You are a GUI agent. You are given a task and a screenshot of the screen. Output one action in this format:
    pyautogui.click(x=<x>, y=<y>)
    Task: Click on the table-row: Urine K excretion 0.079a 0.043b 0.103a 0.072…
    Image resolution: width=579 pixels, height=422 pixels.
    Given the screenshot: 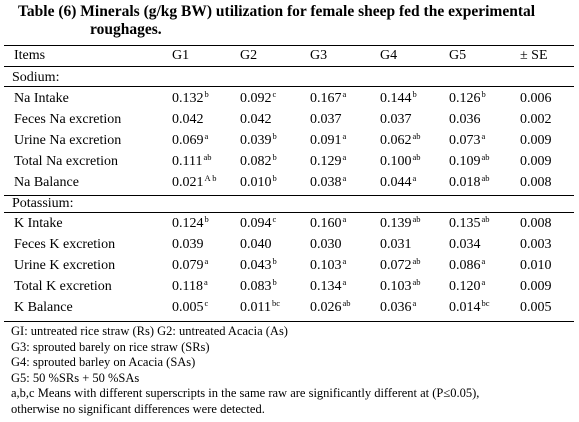 What is the action you would take?
    pyautogui.click(x=289, y=267)
    